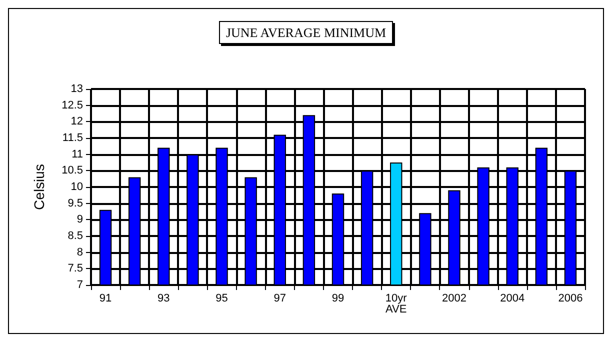 The width and height of the screenshot is (610, 340). Describe the element at coordinates (76, 122) in the screenshot. I see `y-tick-label: 12` at that location.